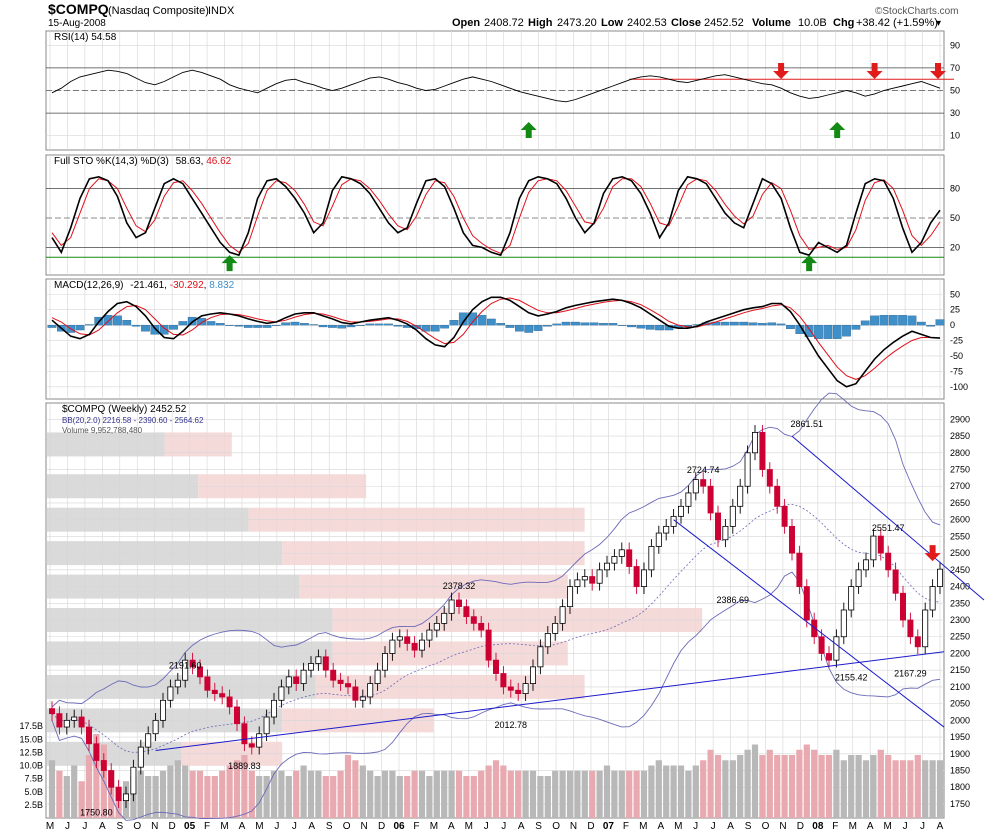 The image size is (990, 832). Describe the element at coordinates (221, 11) in the screenshot. I see `exchange: INDX` at that location.